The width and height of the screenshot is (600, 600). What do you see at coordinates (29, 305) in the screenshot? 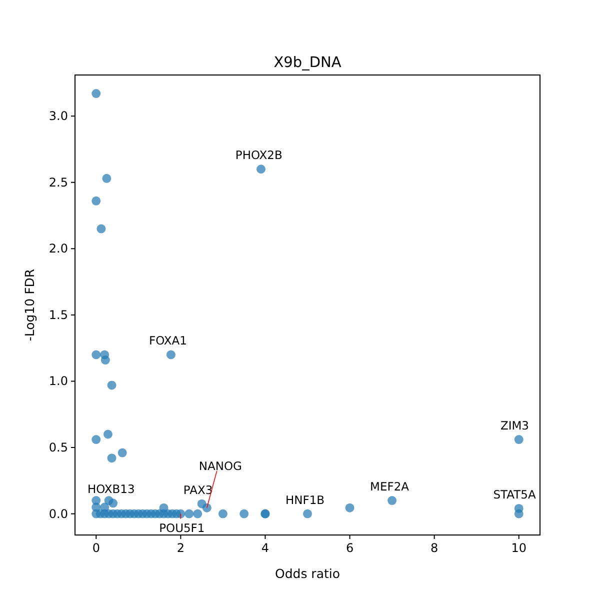
I see `y-axis-title: -Log10 FDR` at bounding box center [29, 305].